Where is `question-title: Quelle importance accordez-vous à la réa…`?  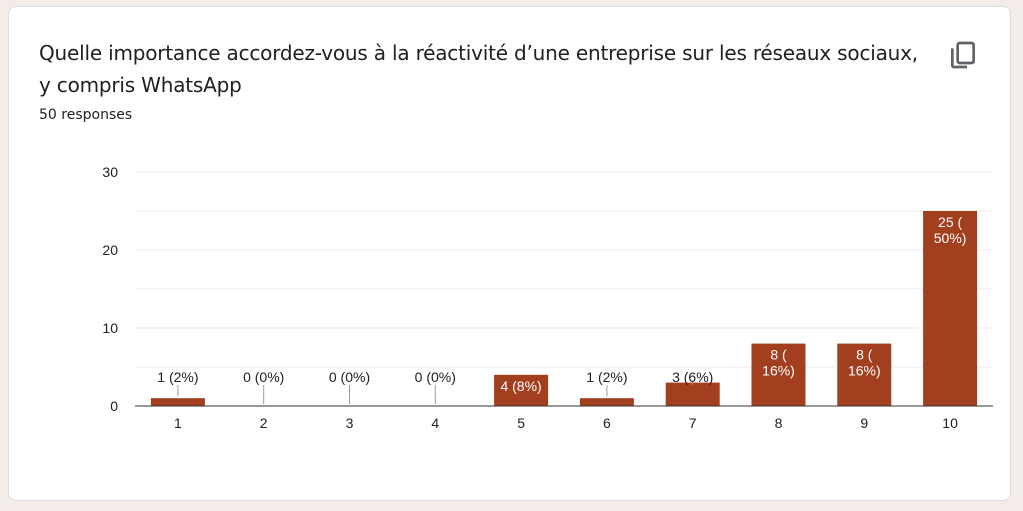 question-title: Quelle importance accordez-vous à la réa… is located at coordinates (478, 69).